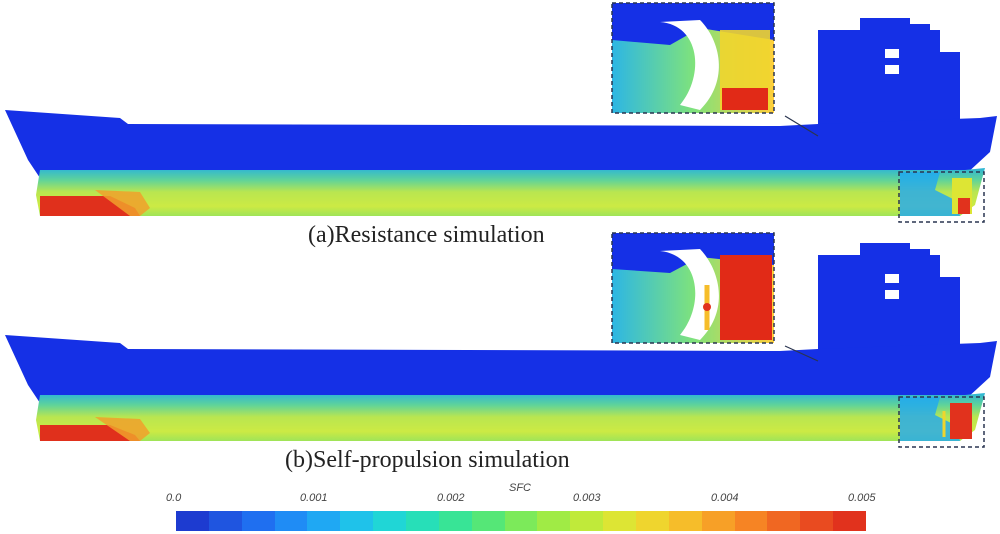  Describe the element at coordinates (427, 460) in the screenshot. I see `caption-self-propulsion: (b)Self-propulsion simulation` at that location.